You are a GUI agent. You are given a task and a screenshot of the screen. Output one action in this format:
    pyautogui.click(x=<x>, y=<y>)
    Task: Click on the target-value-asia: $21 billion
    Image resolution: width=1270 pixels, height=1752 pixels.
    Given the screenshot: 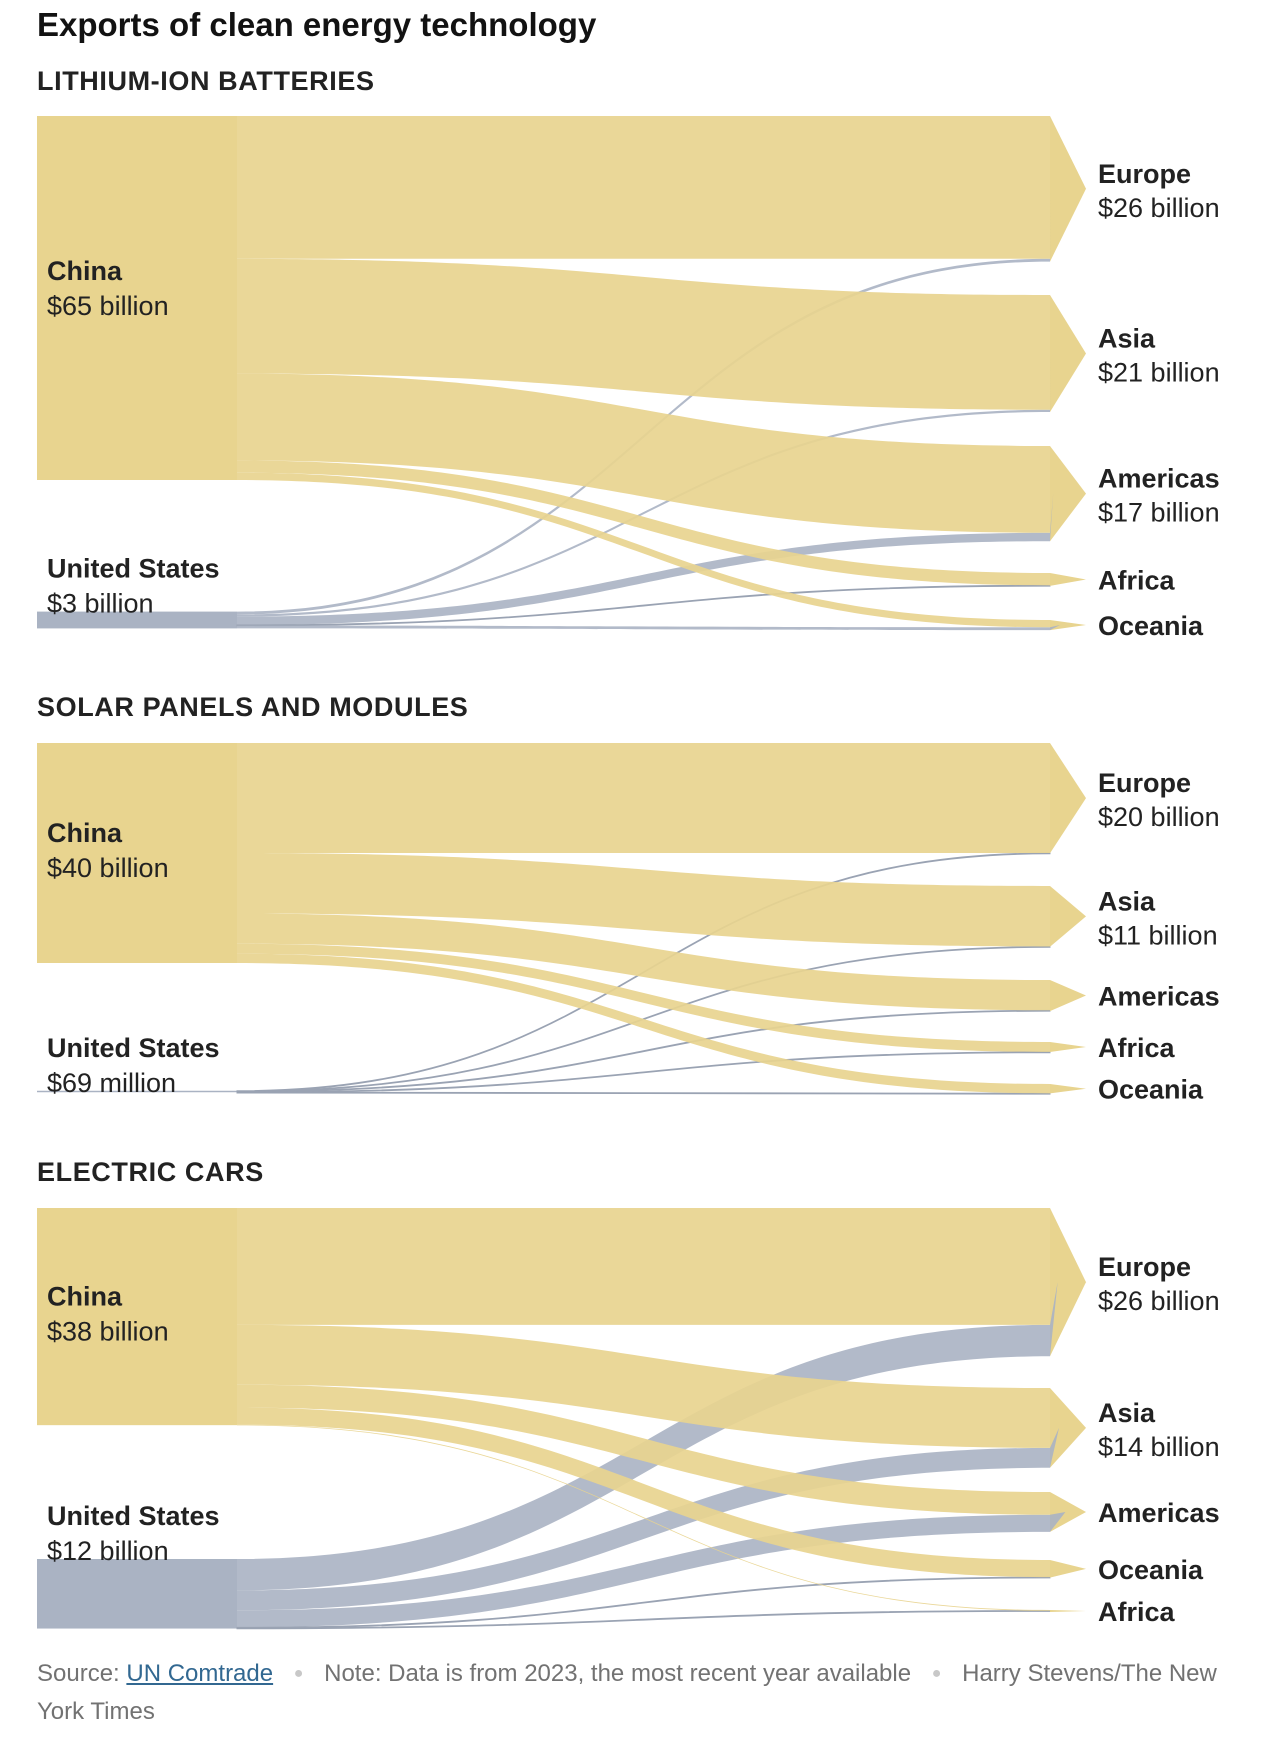 What is the action you would take?
    pyautogui.click(x=1159, y=373)
    